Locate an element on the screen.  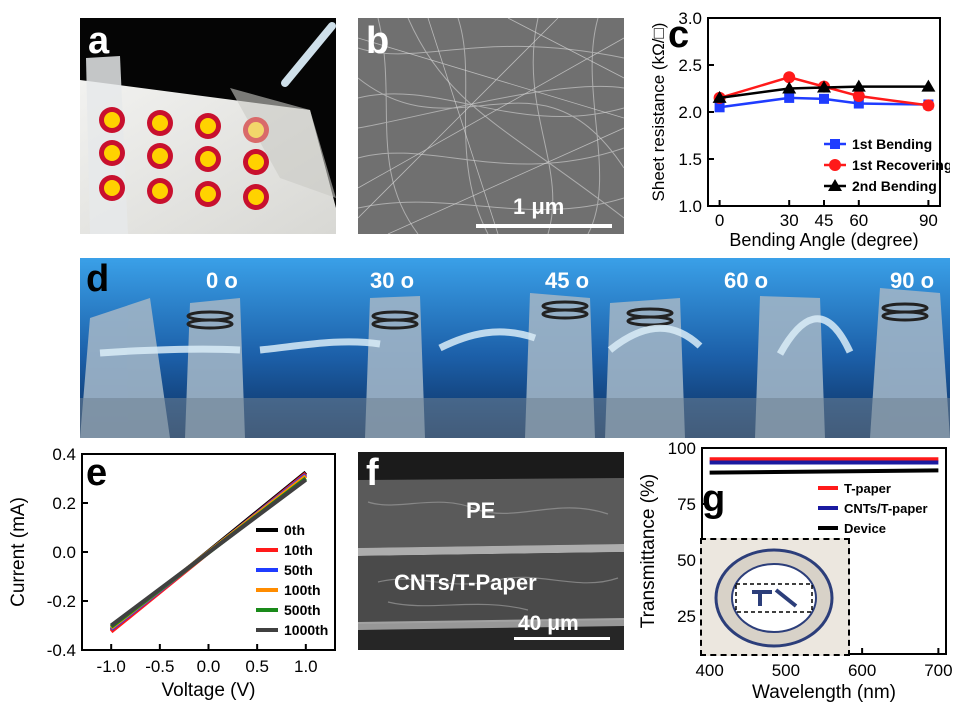
y-tick-label: 3.0 is located at coordinates (690, 18).